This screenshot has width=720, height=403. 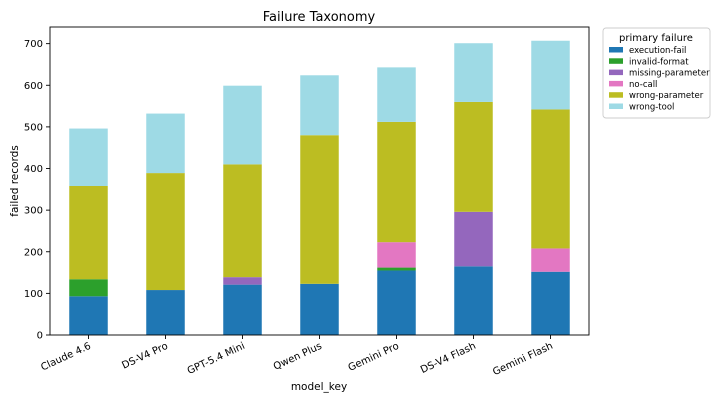 I want to click on y-tick-label: 0, so click(x=40, y=336).